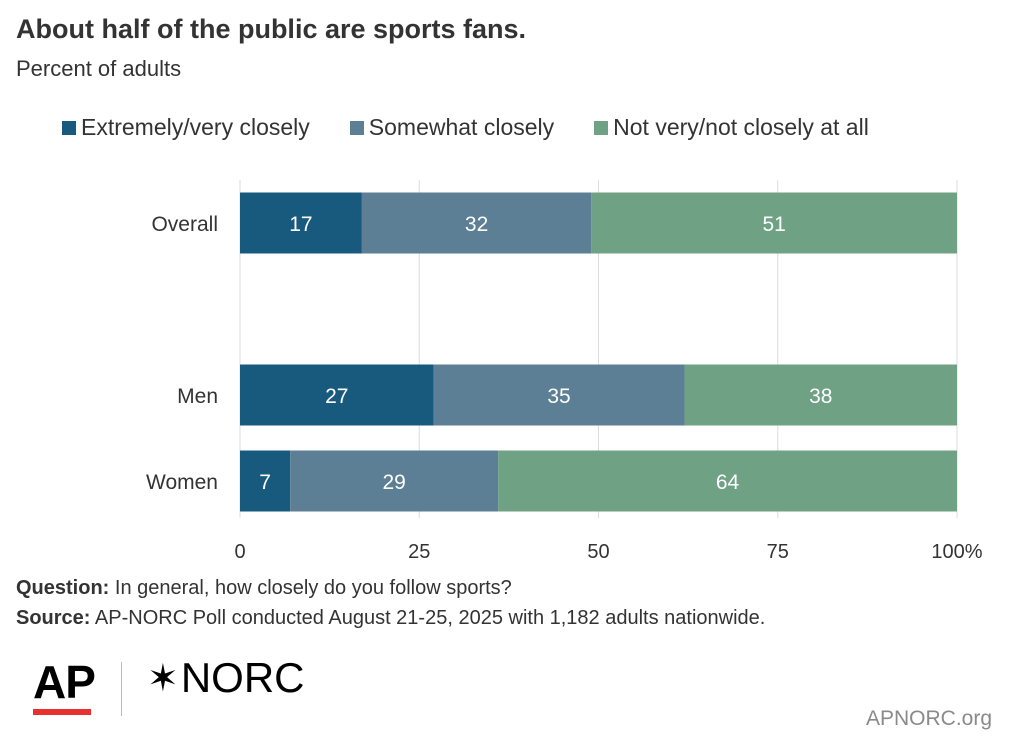 The width and height of the screenshot is (1024, 745). Describe the element at coordinates (778, 552) in the screenshot. I see `x-tick-label: 75` at that location.